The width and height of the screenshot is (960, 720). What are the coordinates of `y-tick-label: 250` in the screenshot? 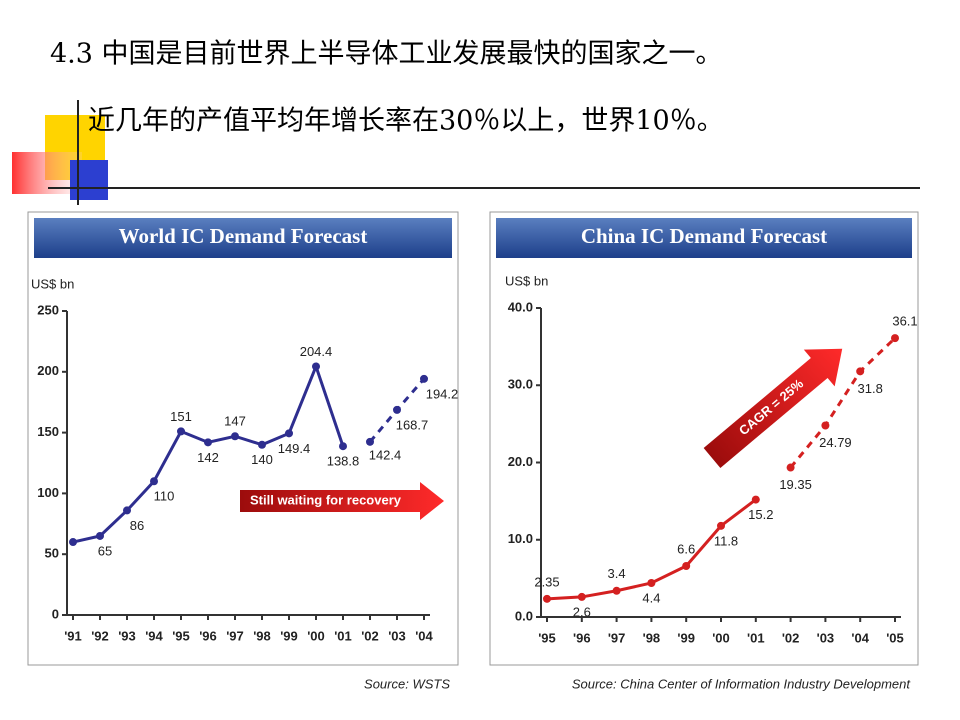 It's located at (48, 309).